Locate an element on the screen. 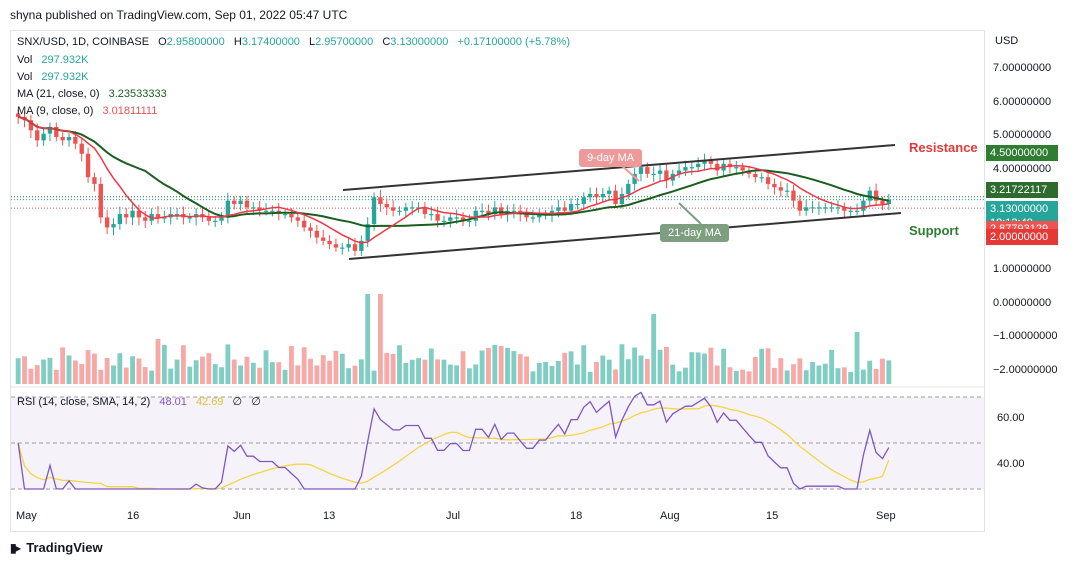 The width and height of the screenshot is (1079, 565). ma21-value: 3.23533333 is located at coordinates (137, 94).